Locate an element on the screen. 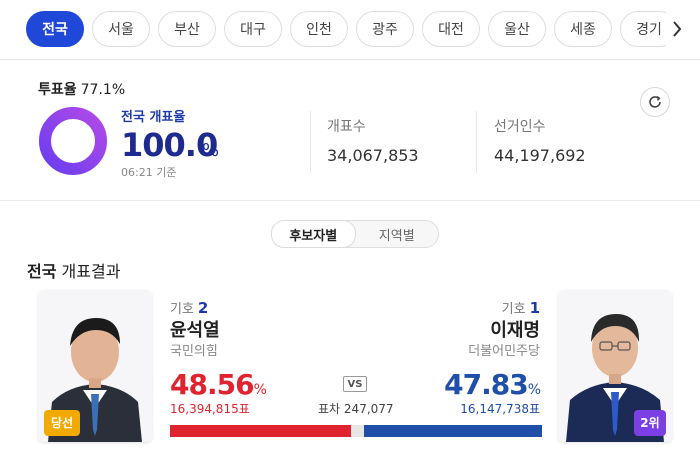 The width and height of the screenshot is (700, 464). section-region: 전국 is located at coordinates (42, 271).